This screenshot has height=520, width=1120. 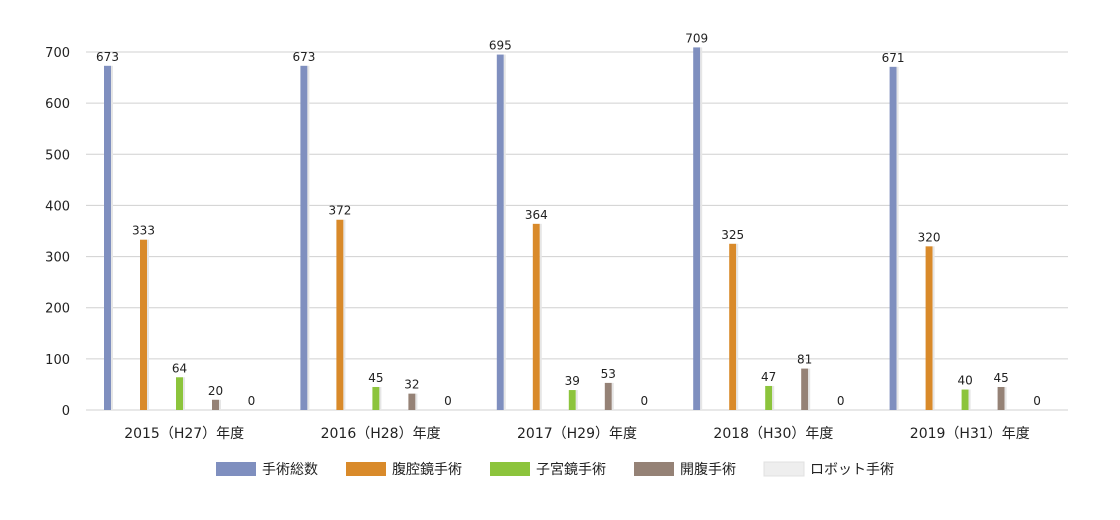 What do you see at coordinates (970, 434) in the screenshot?
I see `x-category-label: 2019（H31）年度` at bounding box center [970, 434].